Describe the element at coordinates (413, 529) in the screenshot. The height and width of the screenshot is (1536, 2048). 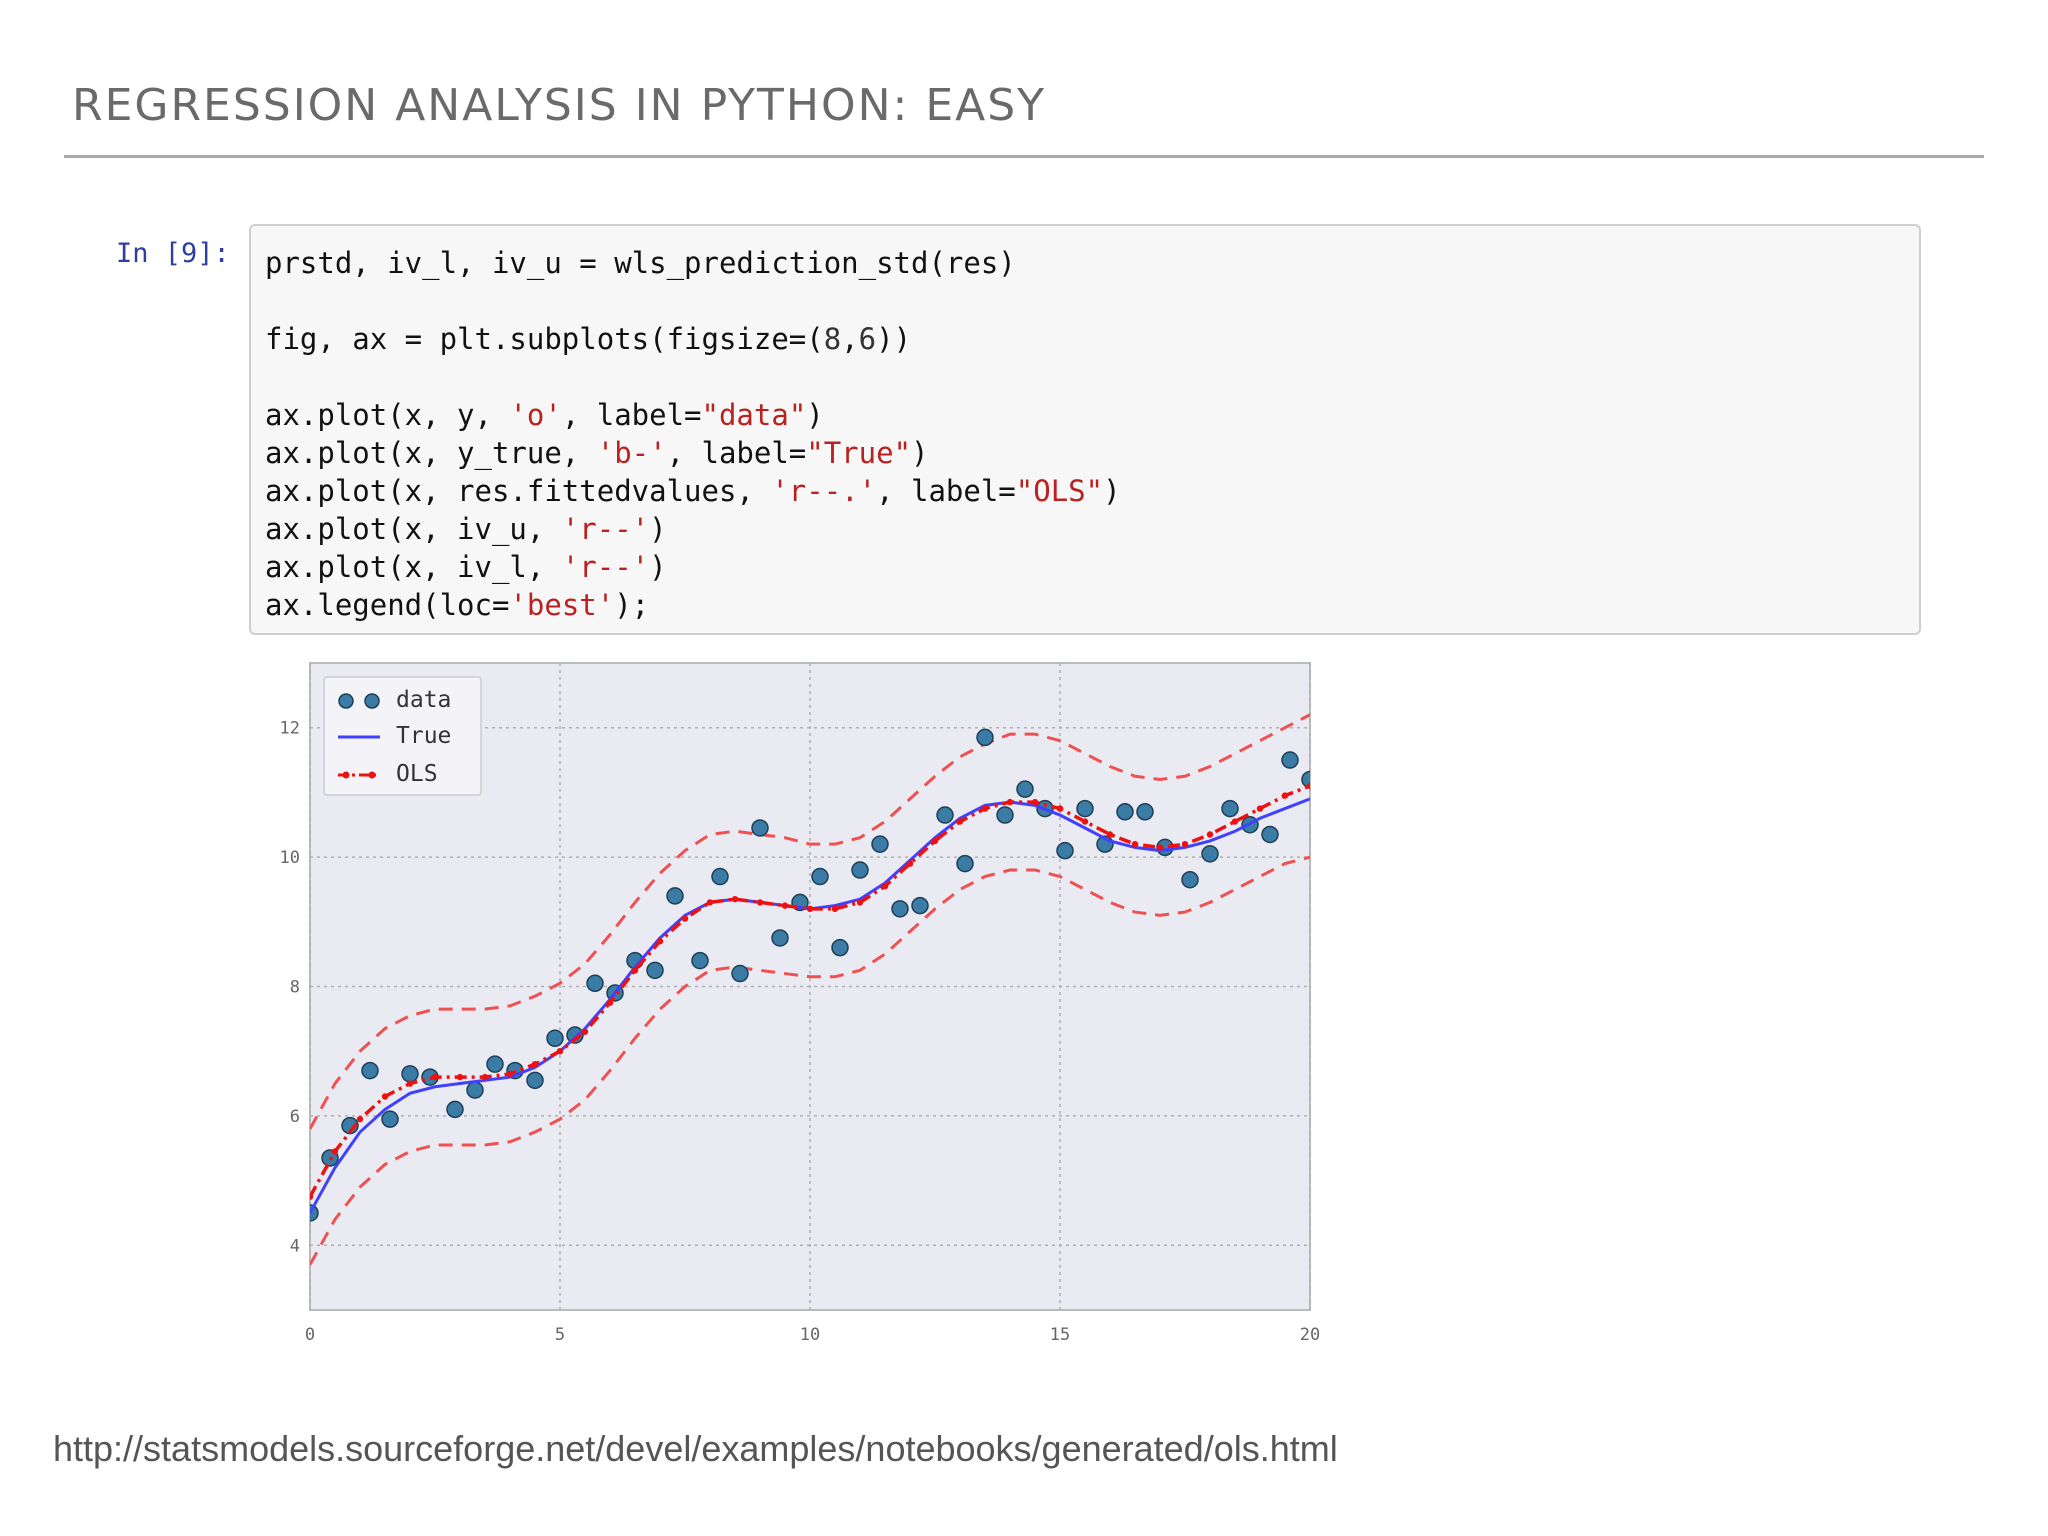
I see `code-token: ax.plot(x, iv_u,` at that location.